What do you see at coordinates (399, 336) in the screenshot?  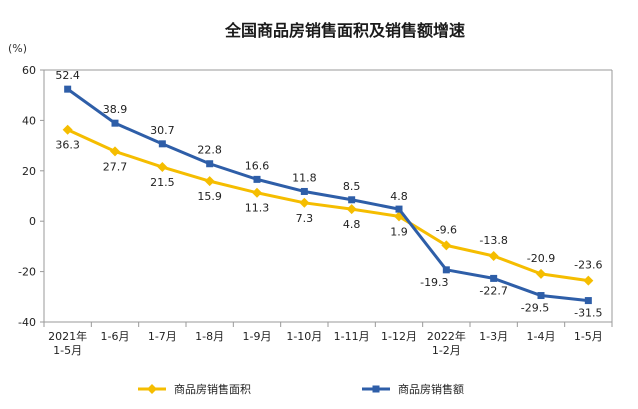 I see `x-tick-label: 1-12月` at bounding box center [399, 336].